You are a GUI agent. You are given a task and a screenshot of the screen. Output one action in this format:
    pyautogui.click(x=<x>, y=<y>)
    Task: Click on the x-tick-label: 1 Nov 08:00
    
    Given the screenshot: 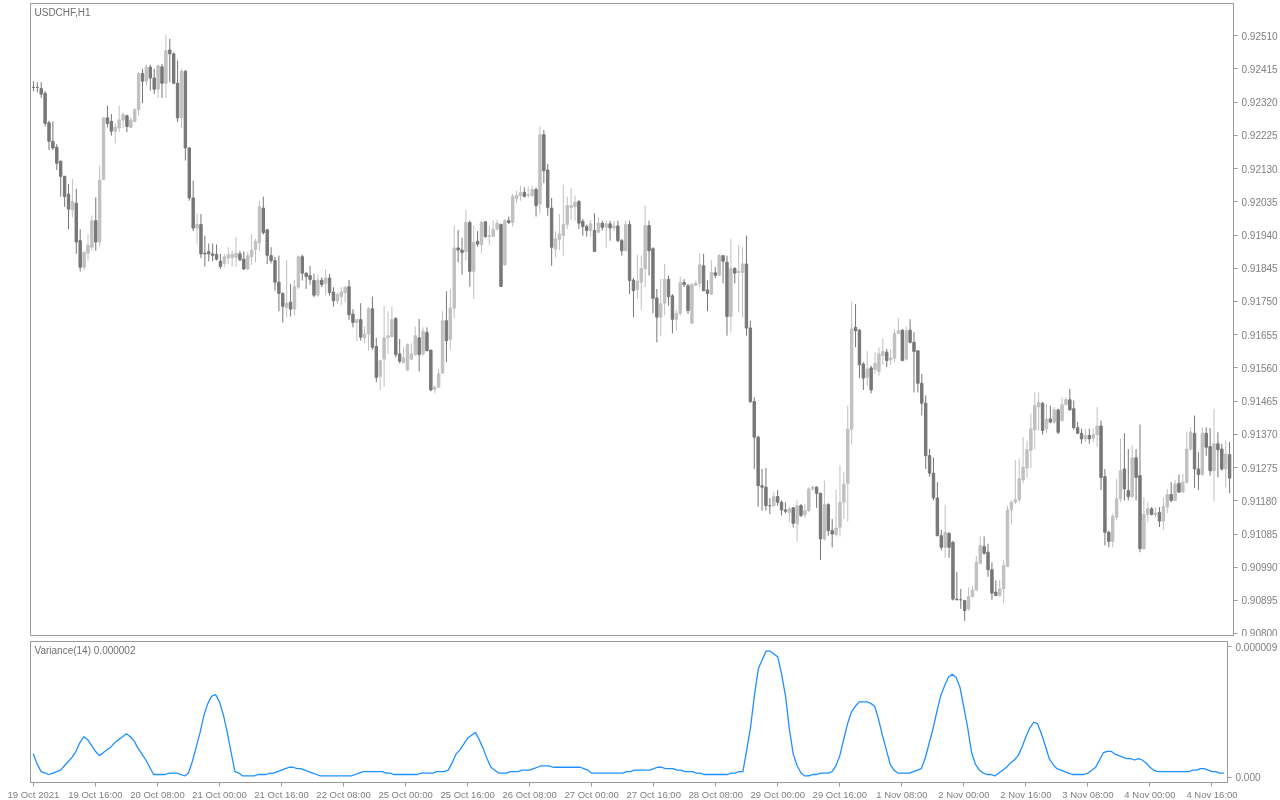 What is the action you would take?
    pyautogui.click(x=902, y=794)
    